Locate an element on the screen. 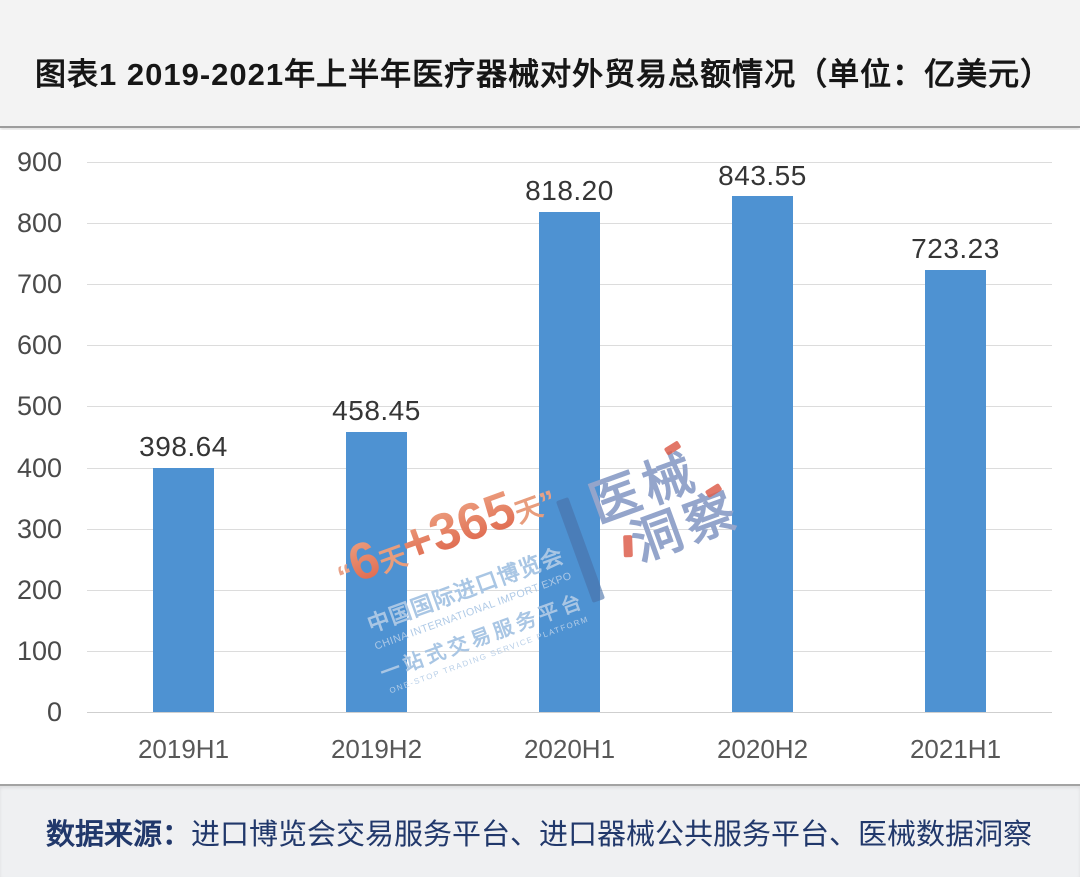 This screenshot has width=1080, height=877. source-bar: 数据来源： 进口博览会交易服务平台、进口器械公共服务平台、医械数据洞察 is located at coordinates (540, 830).